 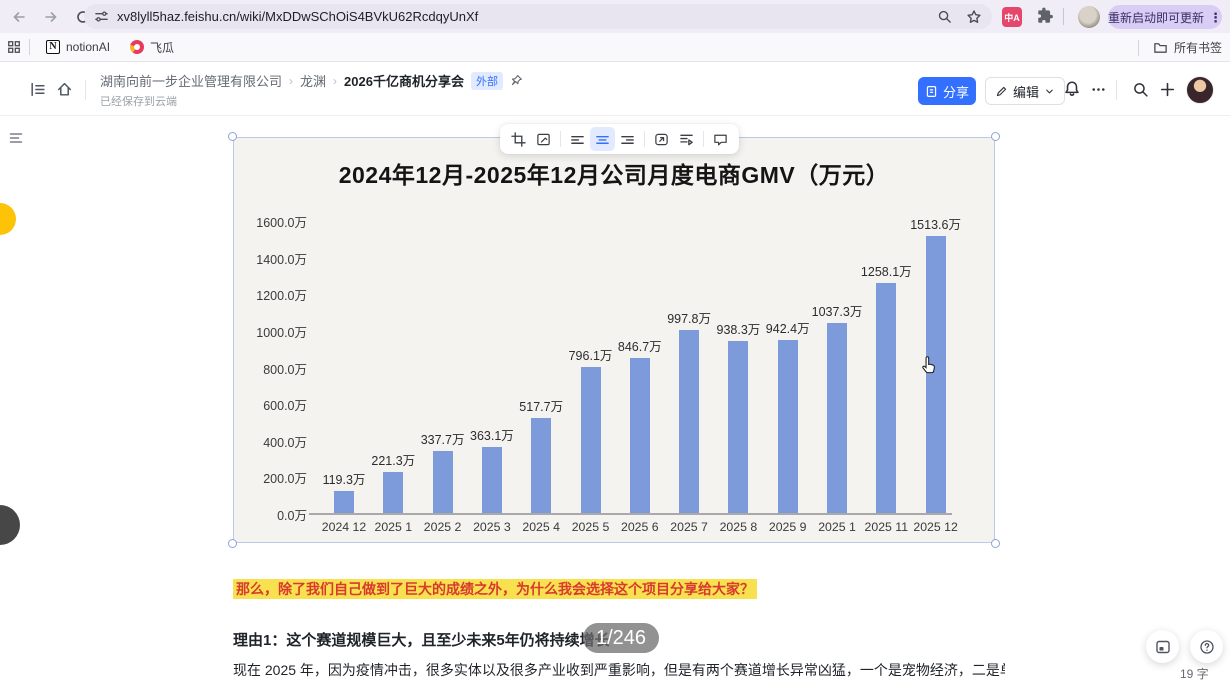 What do you see at coordinates (935, 527) in the screenshot?
I see `x-axis-tick-label: 2025 12` at bounding box center [935, 527].